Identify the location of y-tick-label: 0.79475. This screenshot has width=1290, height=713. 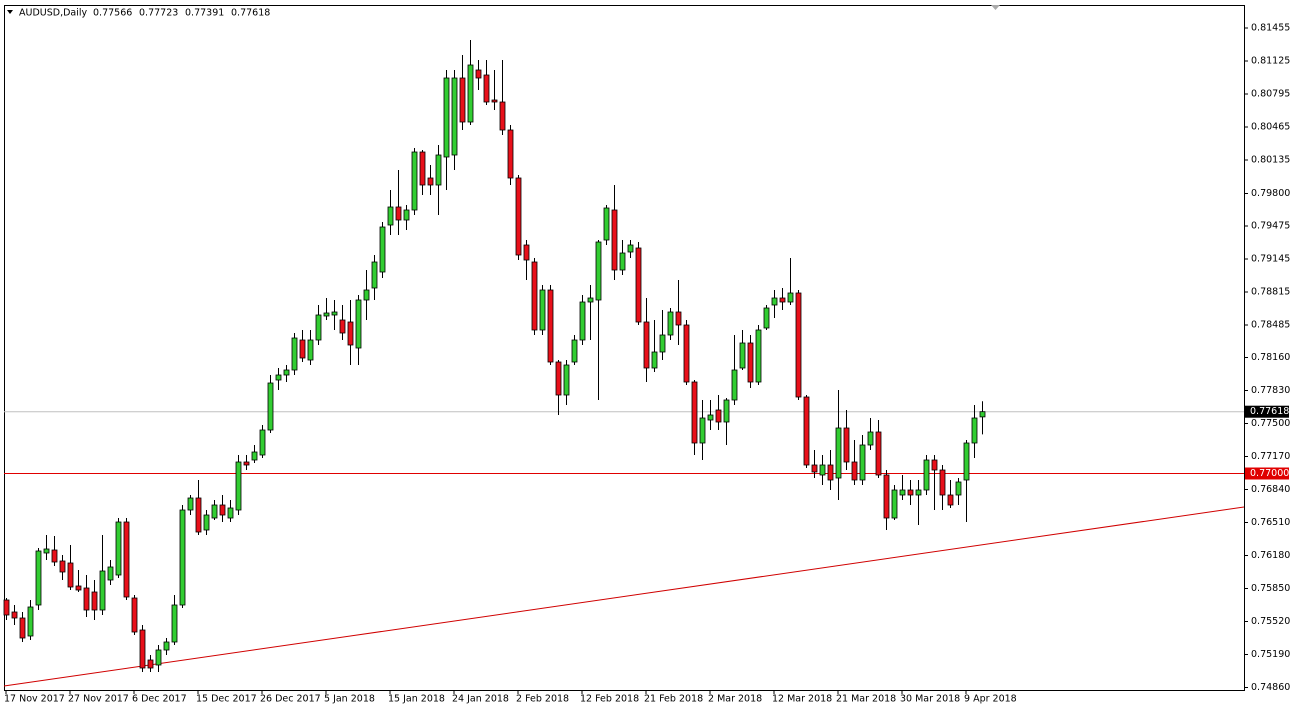
(1270, 226).